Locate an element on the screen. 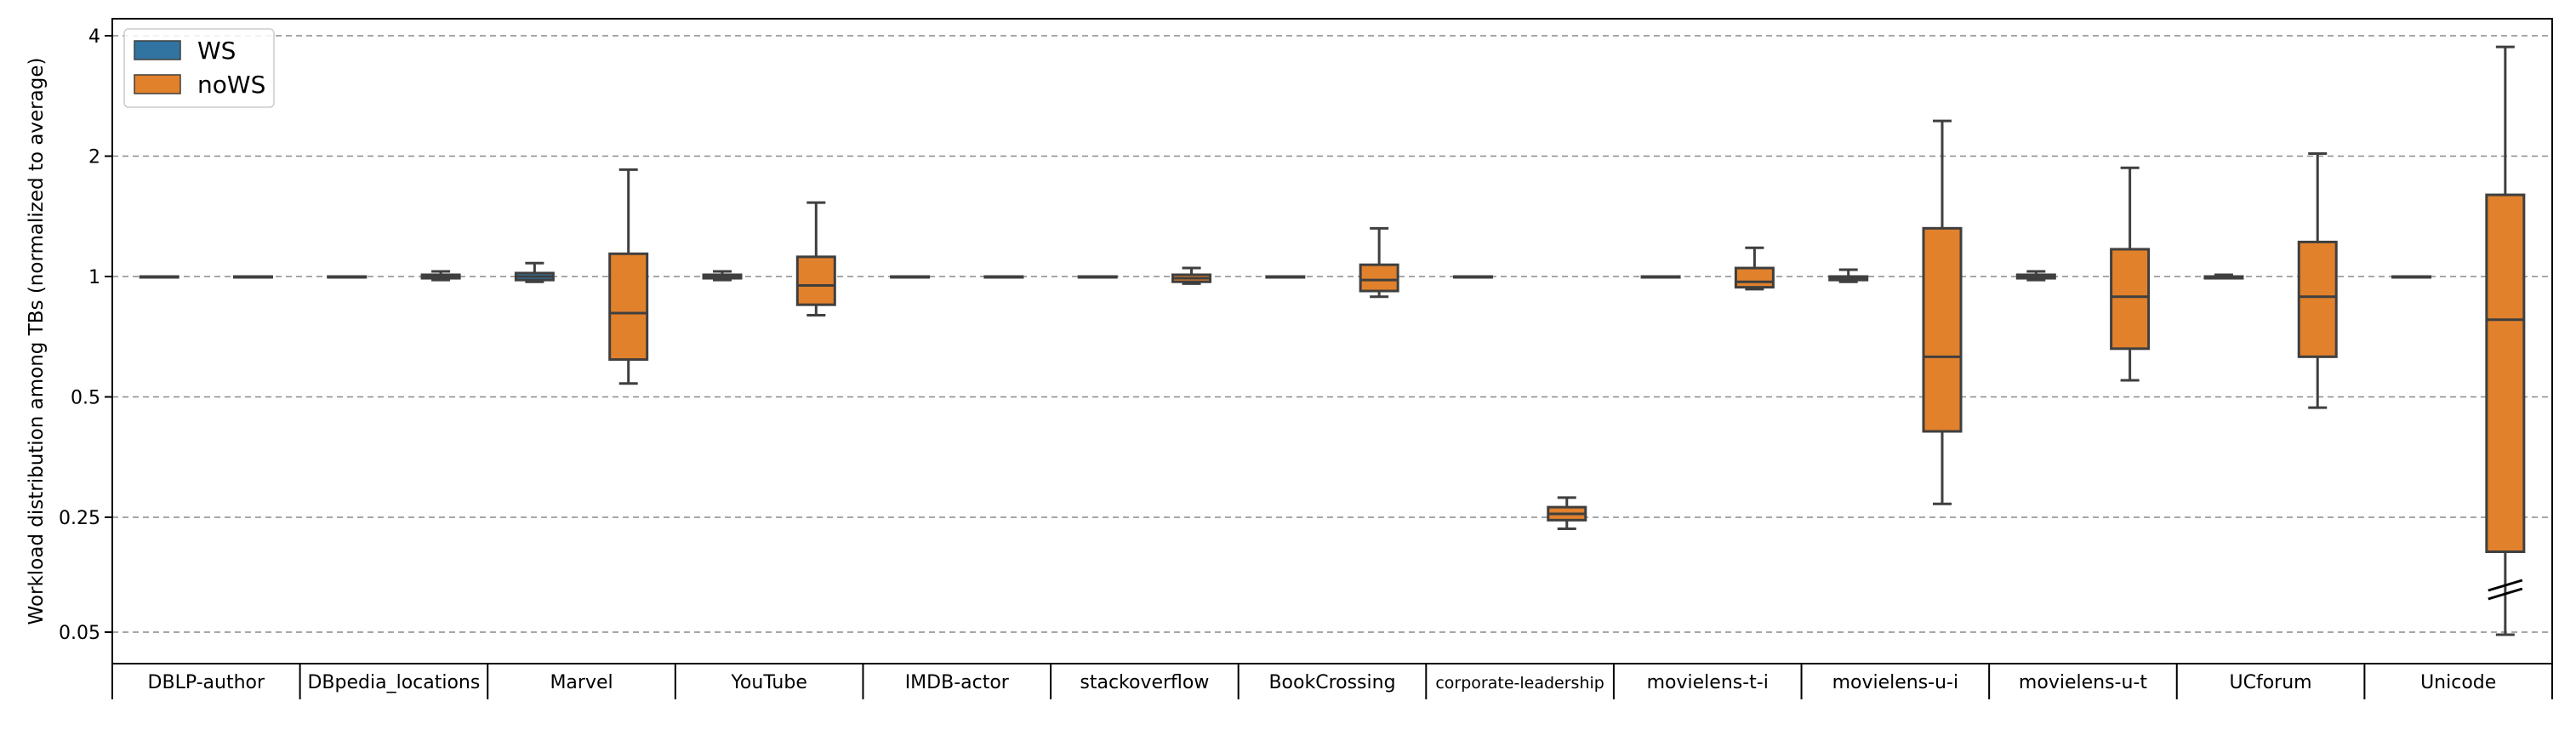 The width and height of the screenshot is (2576, 747). legend: WS noWS is located at coordinates (199, 68).